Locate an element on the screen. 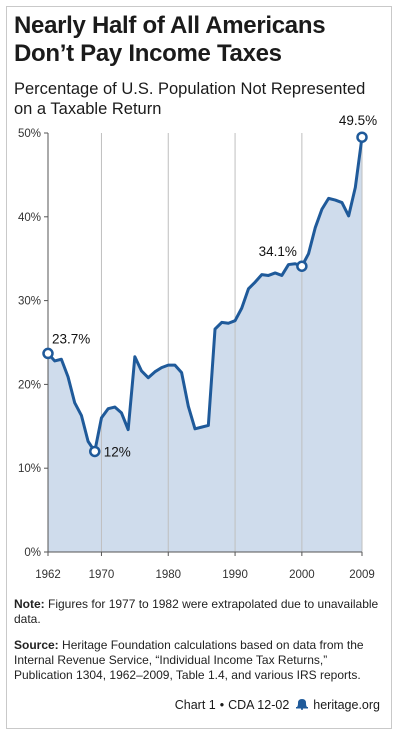 Image resolution: width=400 pixels, height=737 pixels. point-marker-2000 is located at coordinates (302, 266).